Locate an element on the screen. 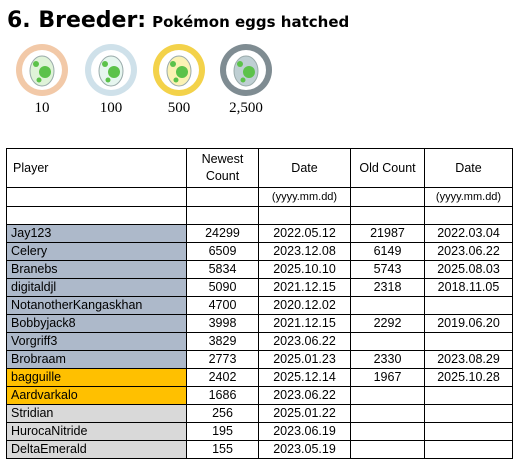 This screenshot has width=522, height=468. old-count: 2330 is located at coordinates (387, 359).